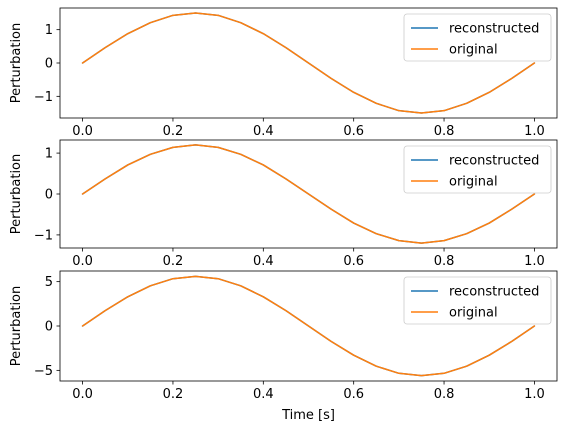 The height and width of the screenshot is (432, 565). I want to click on y-tick-label: 5, so click(49, 282).